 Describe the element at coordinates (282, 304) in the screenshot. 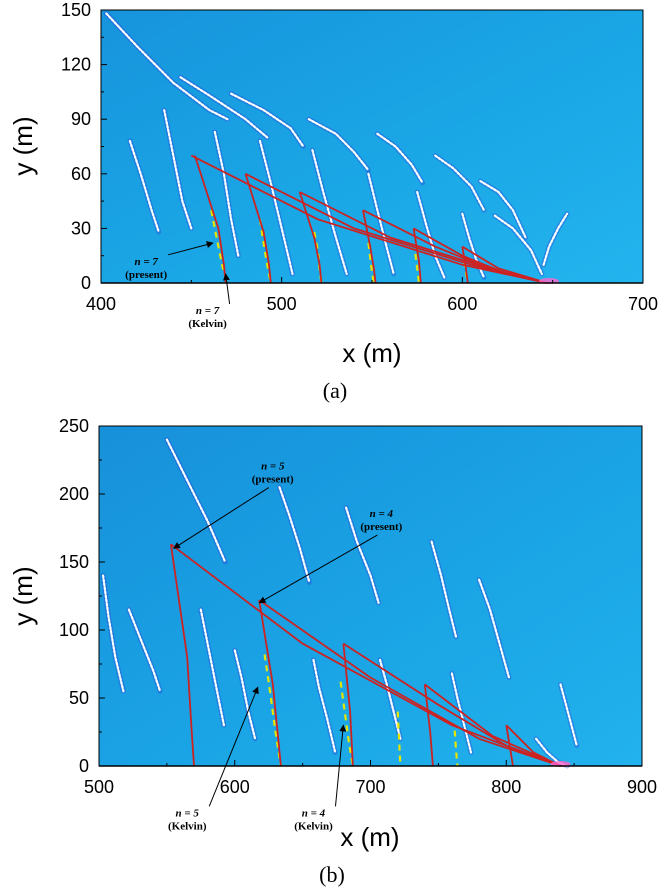

I see `x-tick-label-a-1: 500` at that location.